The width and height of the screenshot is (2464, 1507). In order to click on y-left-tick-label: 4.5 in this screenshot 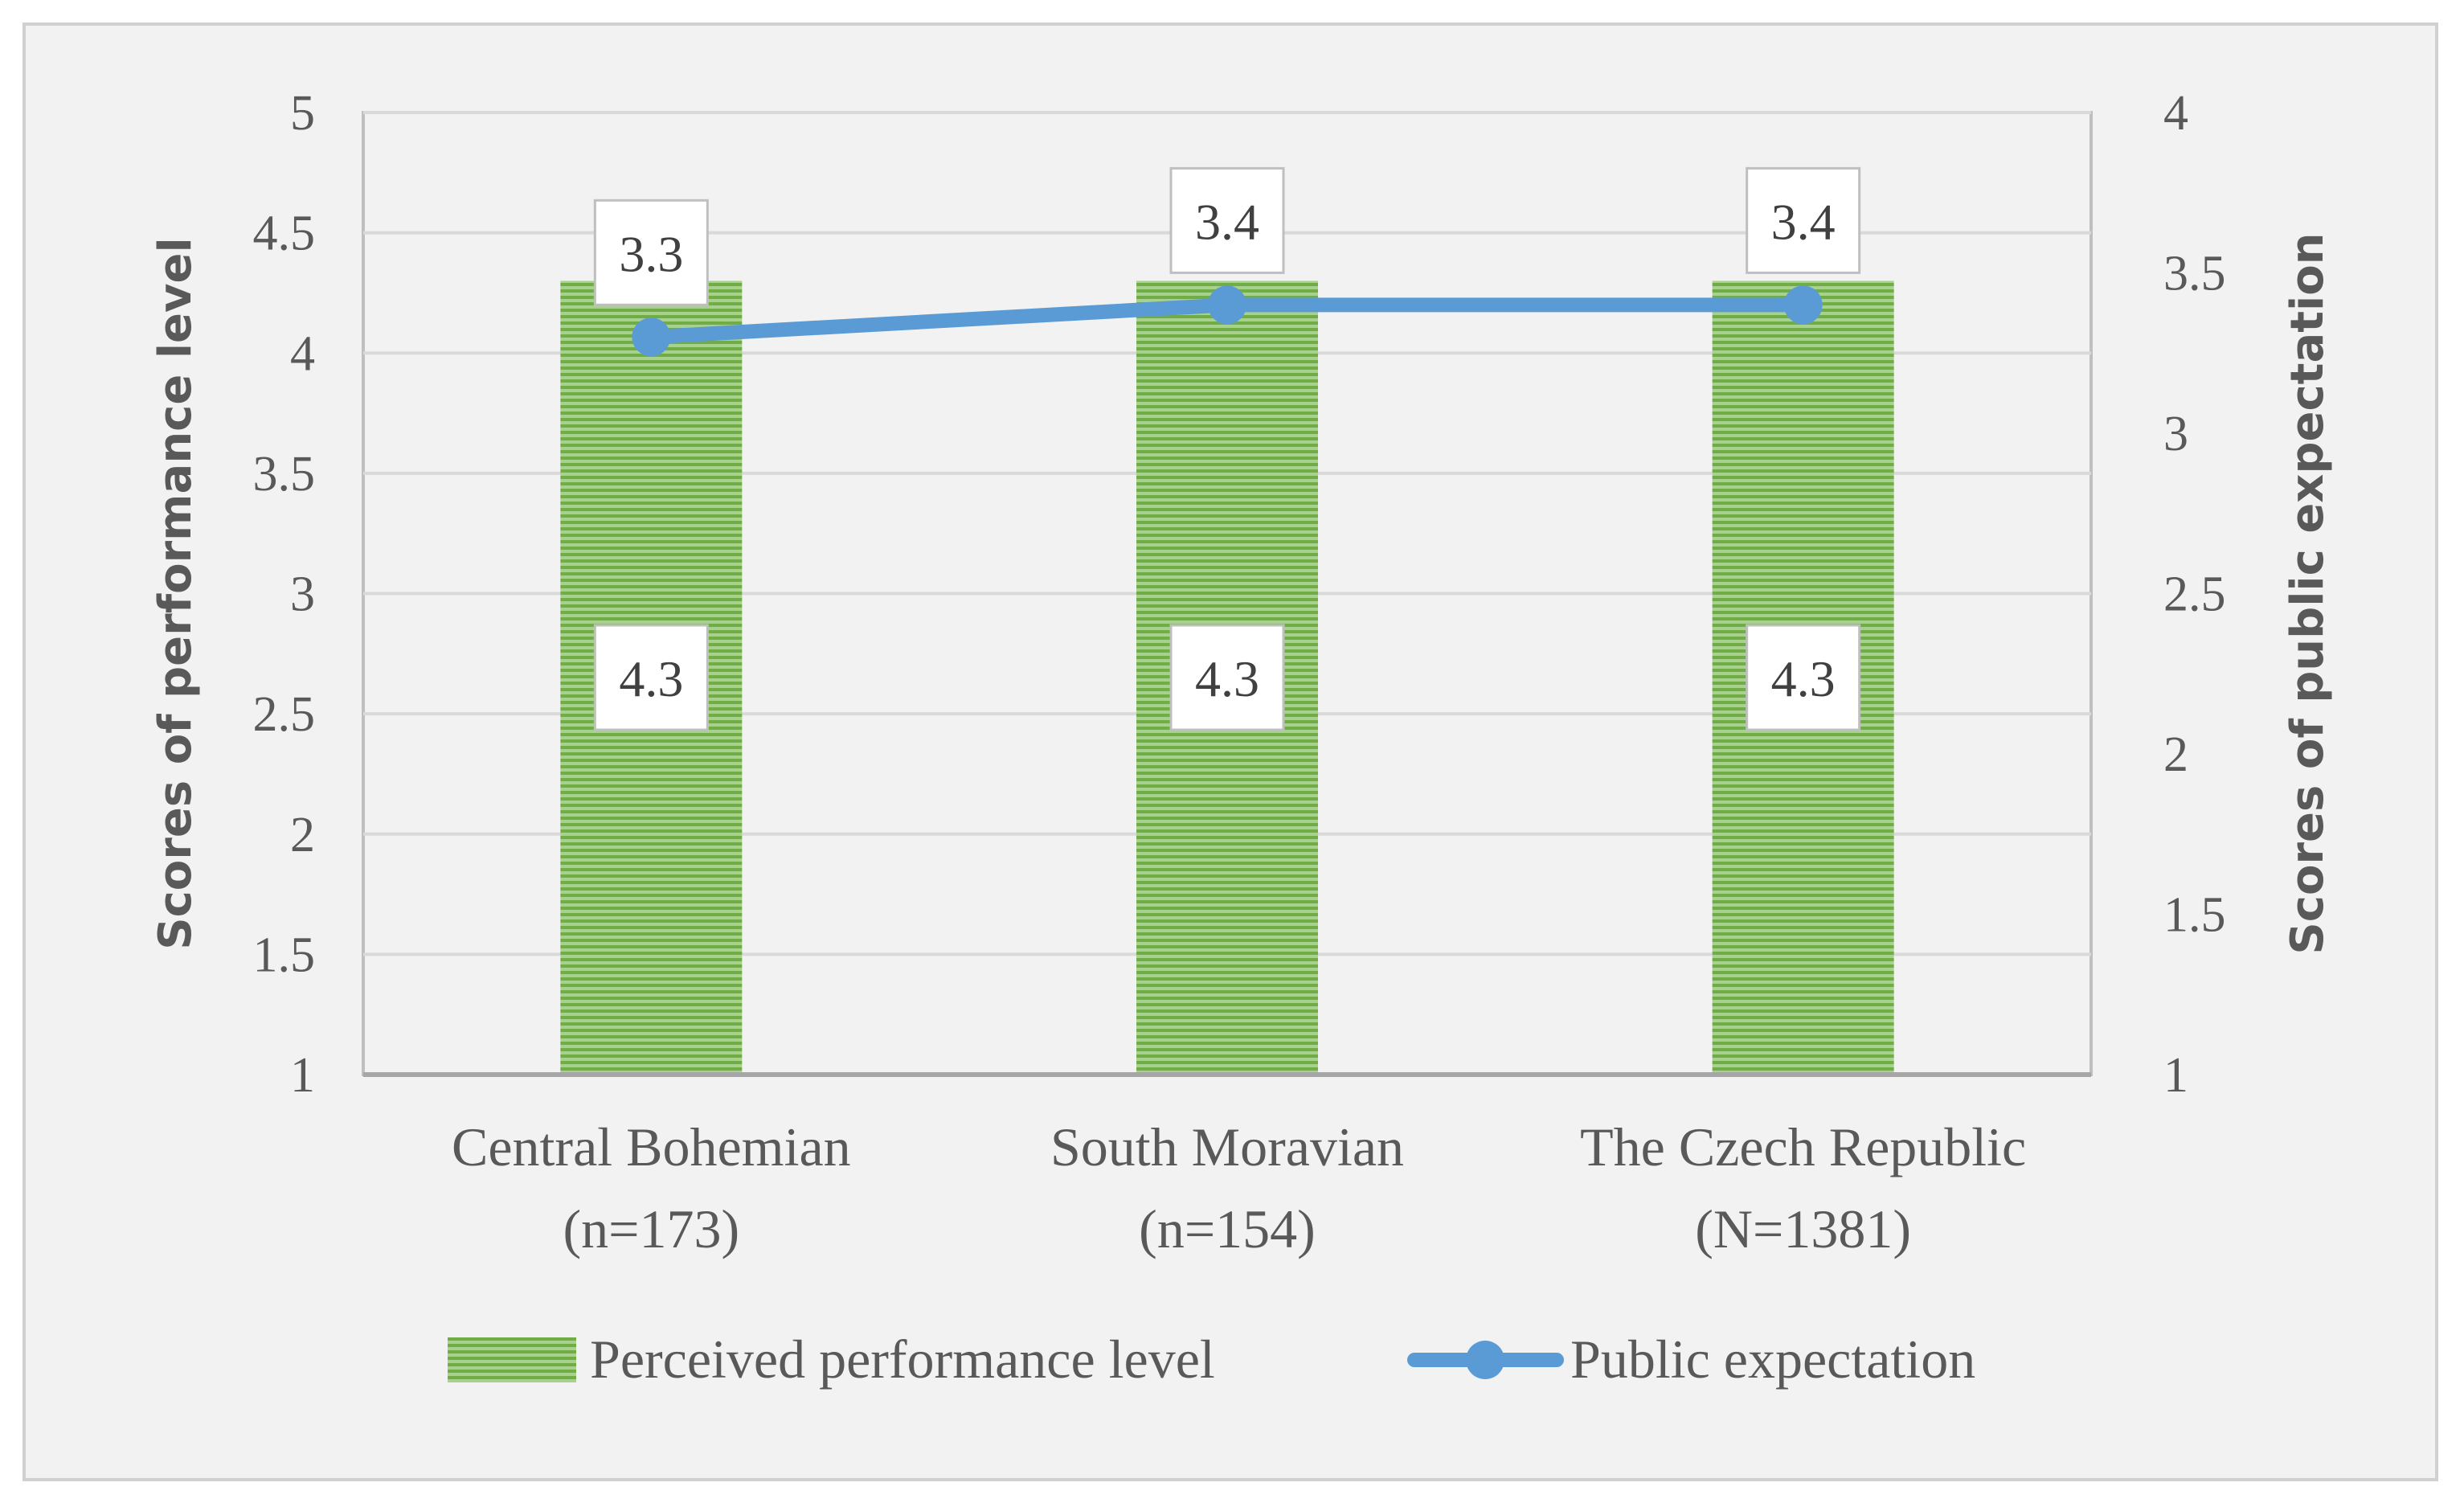, I will do `click(284, 234)`.